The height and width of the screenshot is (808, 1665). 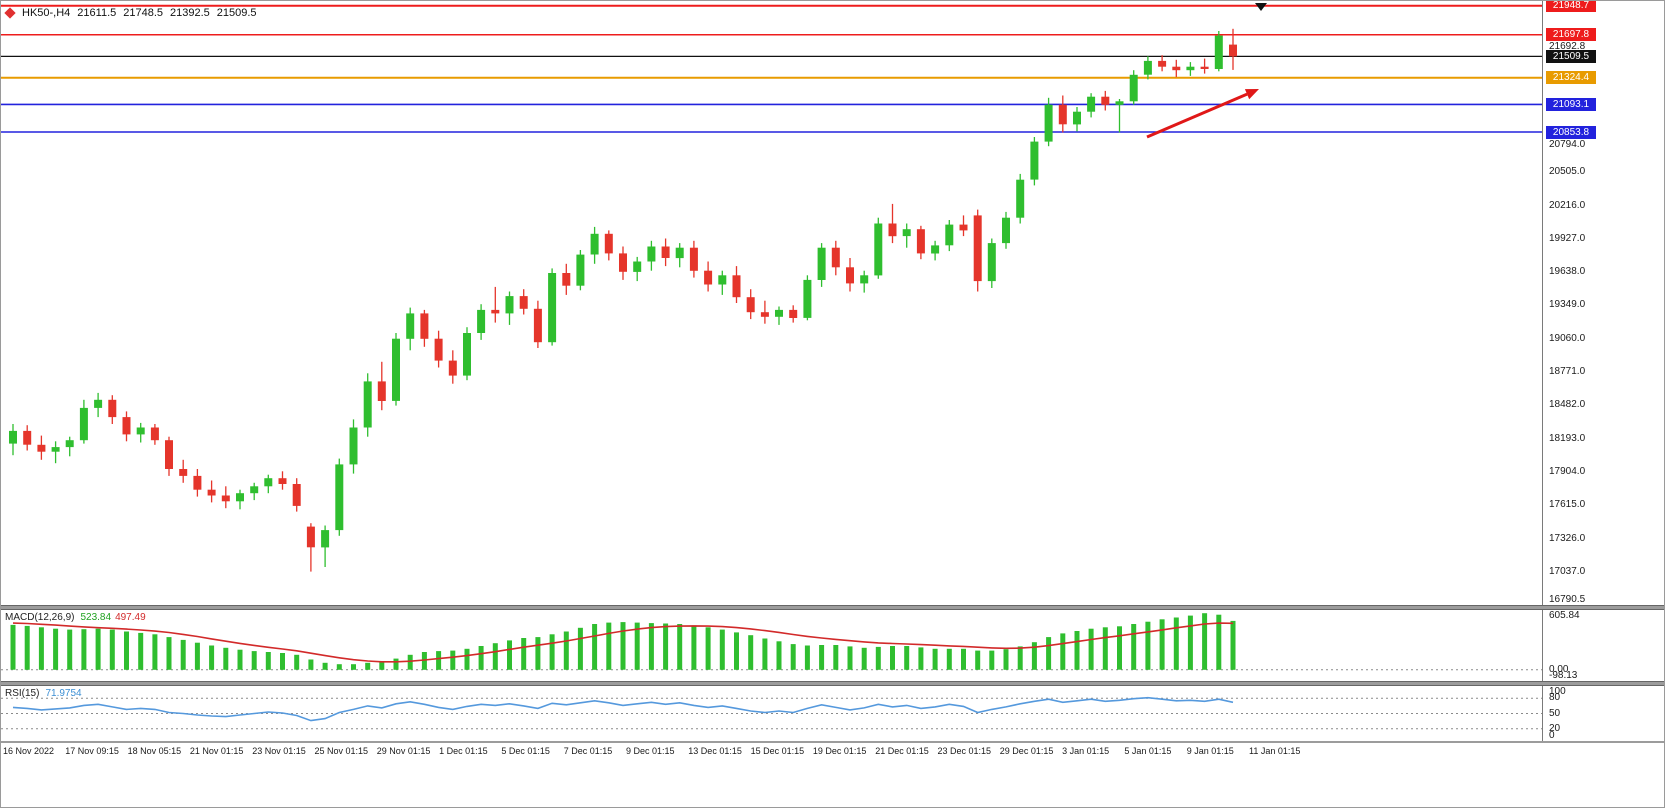 What do you see at coordinates (1571, 78) in the screenshot?
I see `price-badge: 21324.4` at bounding box center [1571, 78].